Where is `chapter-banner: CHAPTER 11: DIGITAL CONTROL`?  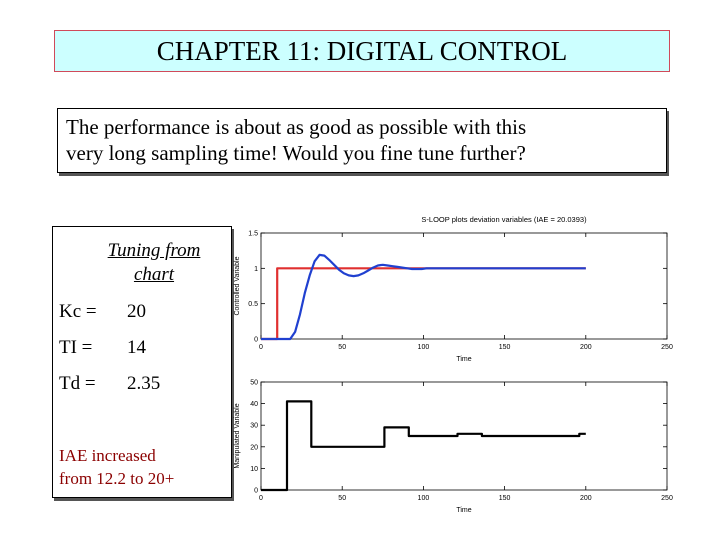 chapter-banner: CHAPTER 11: DIGITAL CONTROL is located at coordinates (362, 51).